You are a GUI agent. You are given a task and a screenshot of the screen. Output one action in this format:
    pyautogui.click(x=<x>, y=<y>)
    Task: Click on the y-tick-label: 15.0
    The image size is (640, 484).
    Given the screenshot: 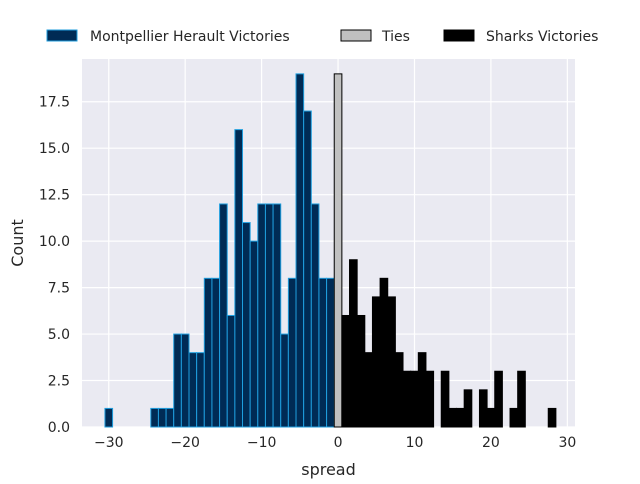 What is the action you would take?
    pyautogui.click(x=54, y=149)
    